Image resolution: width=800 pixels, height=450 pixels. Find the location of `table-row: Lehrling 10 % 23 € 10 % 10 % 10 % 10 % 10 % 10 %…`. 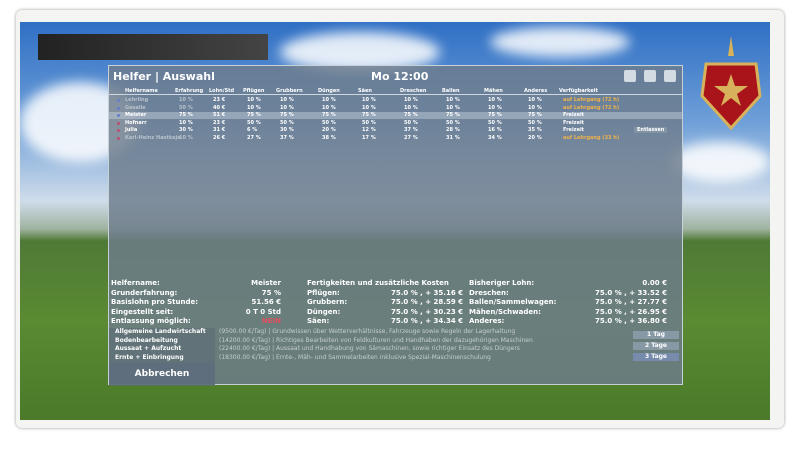

table-row: Lehrling 10 % 23 € 10 % 10 % 10 % 10 % 10 % 10 %… is located at coordinates (395, 100).